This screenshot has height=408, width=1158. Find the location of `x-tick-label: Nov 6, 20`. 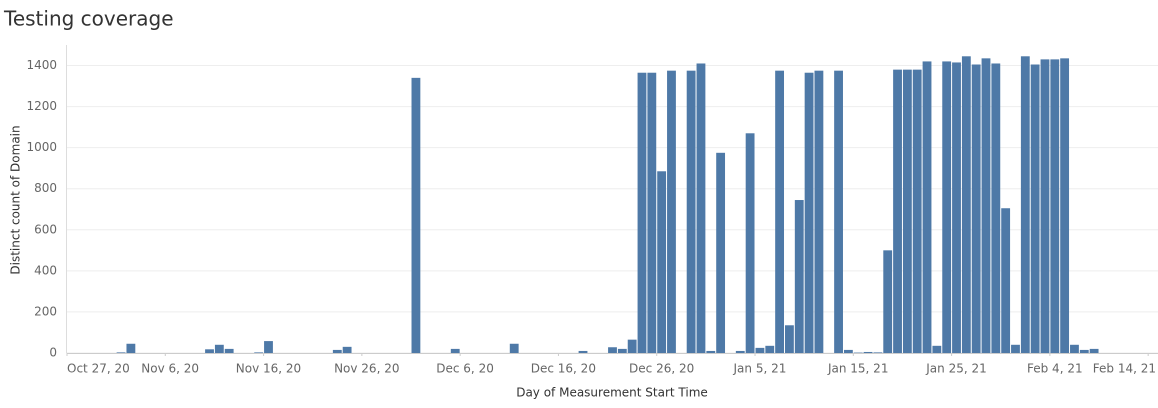

x-tick-label: Nov 6, 20 is located at coordinates (170, 369).